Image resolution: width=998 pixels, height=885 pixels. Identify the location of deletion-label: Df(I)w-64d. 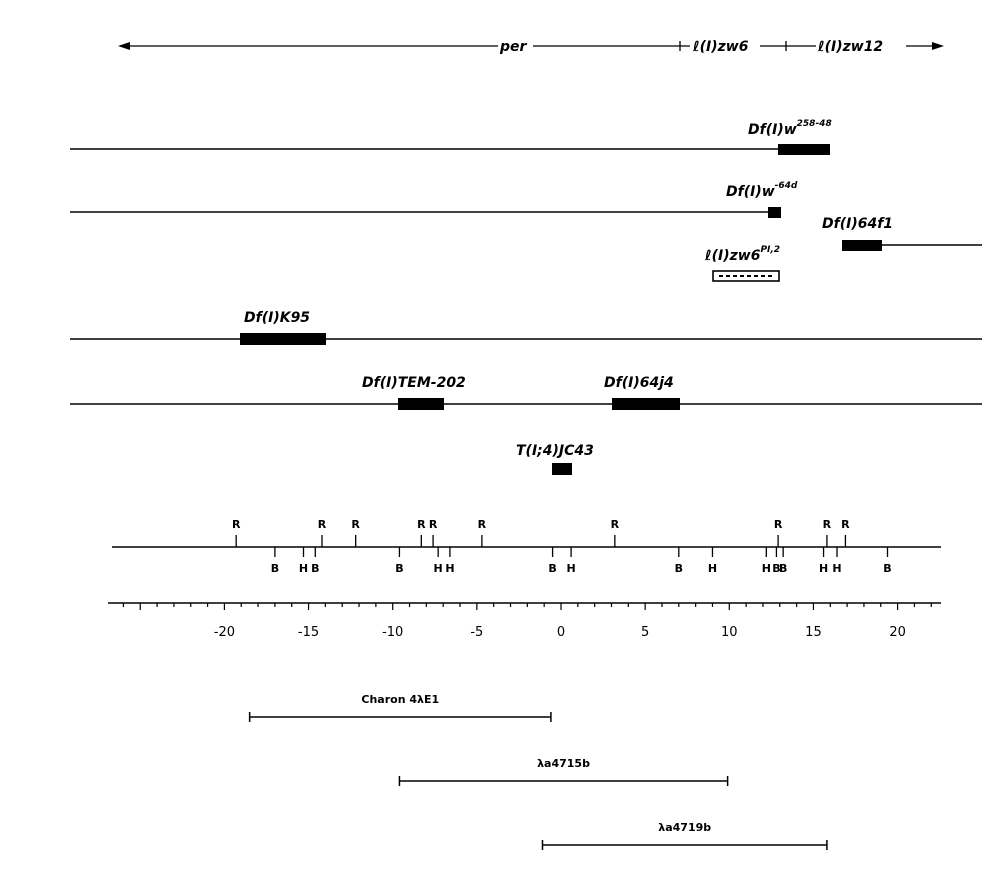
(762, 190).